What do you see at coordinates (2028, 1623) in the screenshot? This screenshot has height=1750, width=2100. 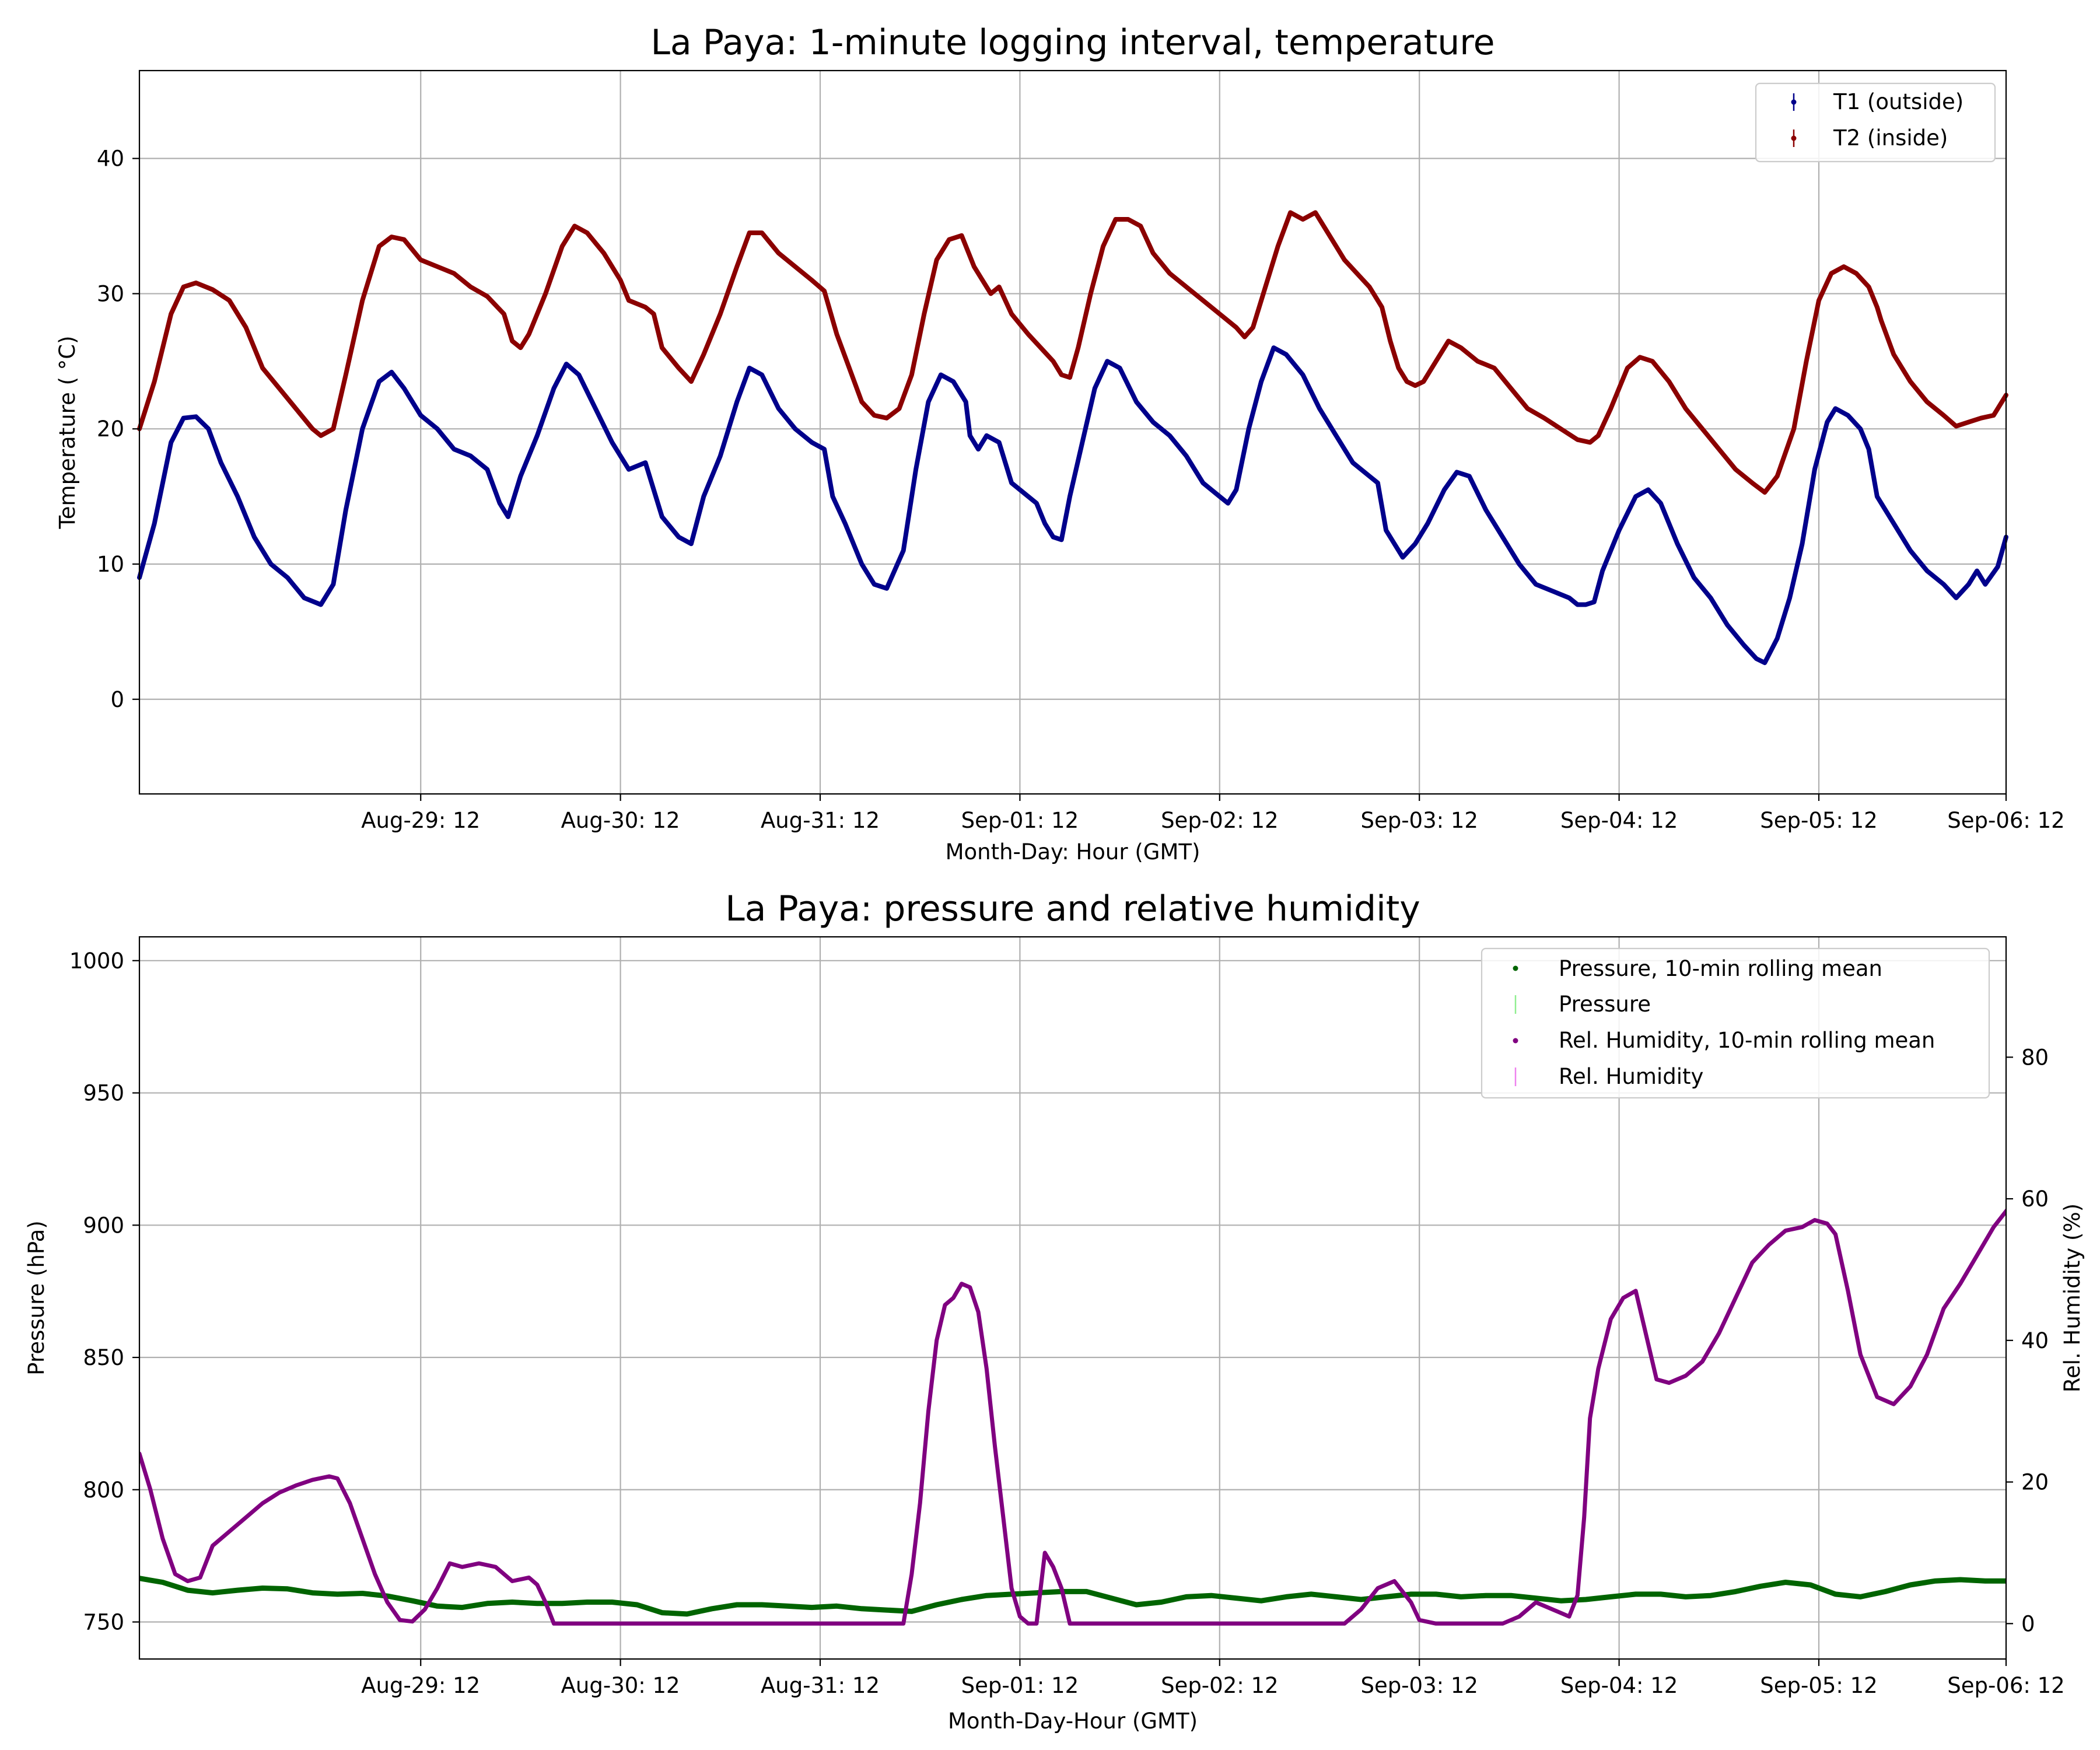 I see `humidity-tick-label: 0` at bounding box center [2028, 1623].